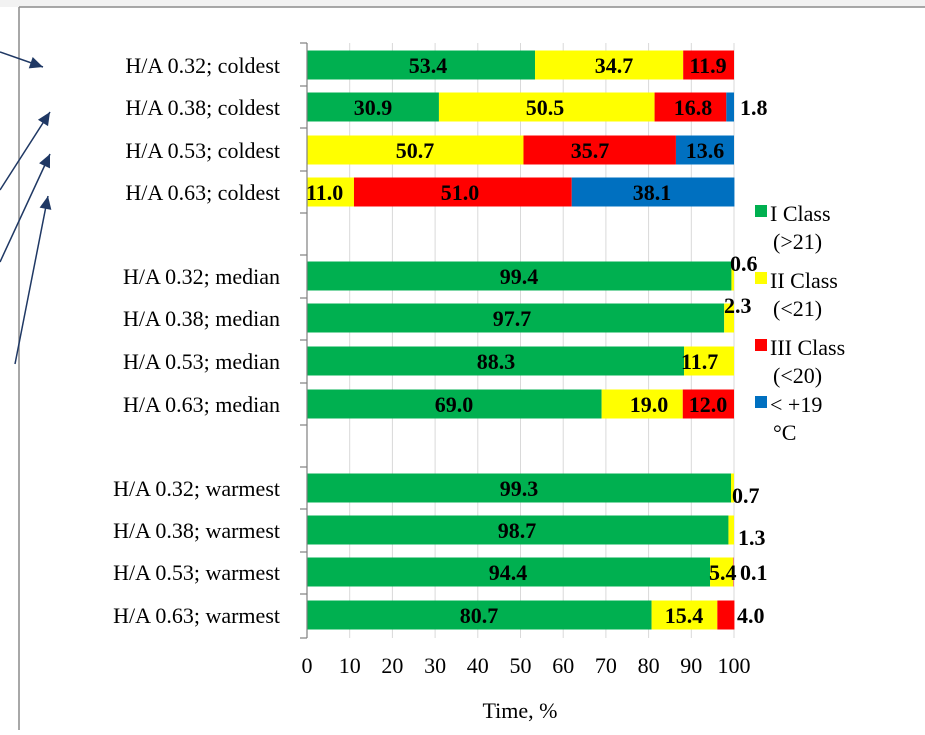 This screenshot has width=925, height=735. What do you see at coordinates (373, 107) in the screenshot?
I see `data-label: 30.9` at bounding box center [373, 107].